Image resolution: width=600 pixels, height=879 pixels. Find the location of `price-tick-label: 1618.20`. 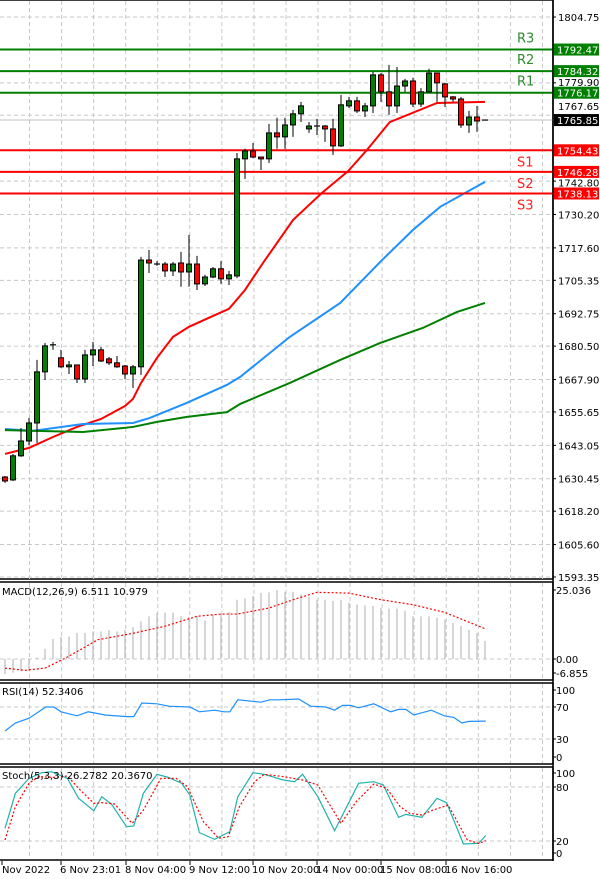

price-tick-label: 1618.20 is located at coordinates (578, 512).